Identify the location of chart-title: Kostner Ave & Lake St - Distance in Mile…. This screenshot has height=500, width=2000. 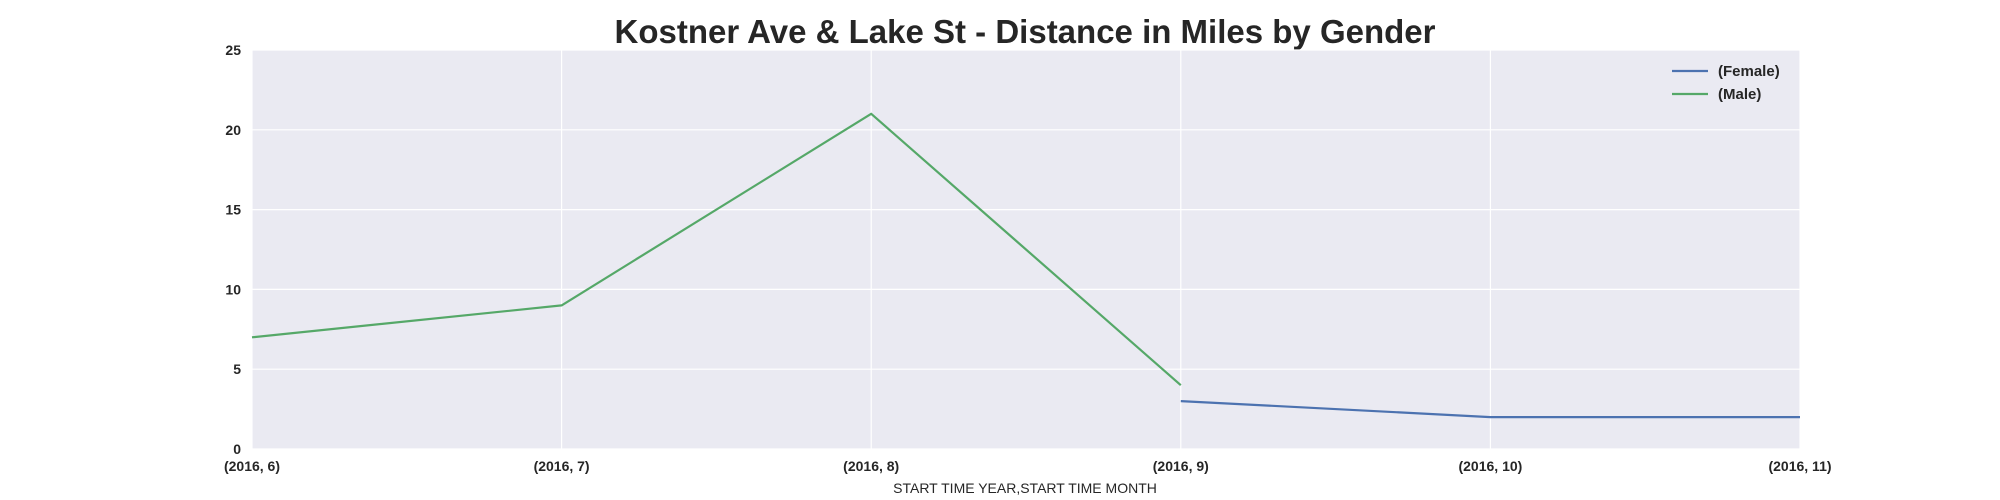
(1025, 31).